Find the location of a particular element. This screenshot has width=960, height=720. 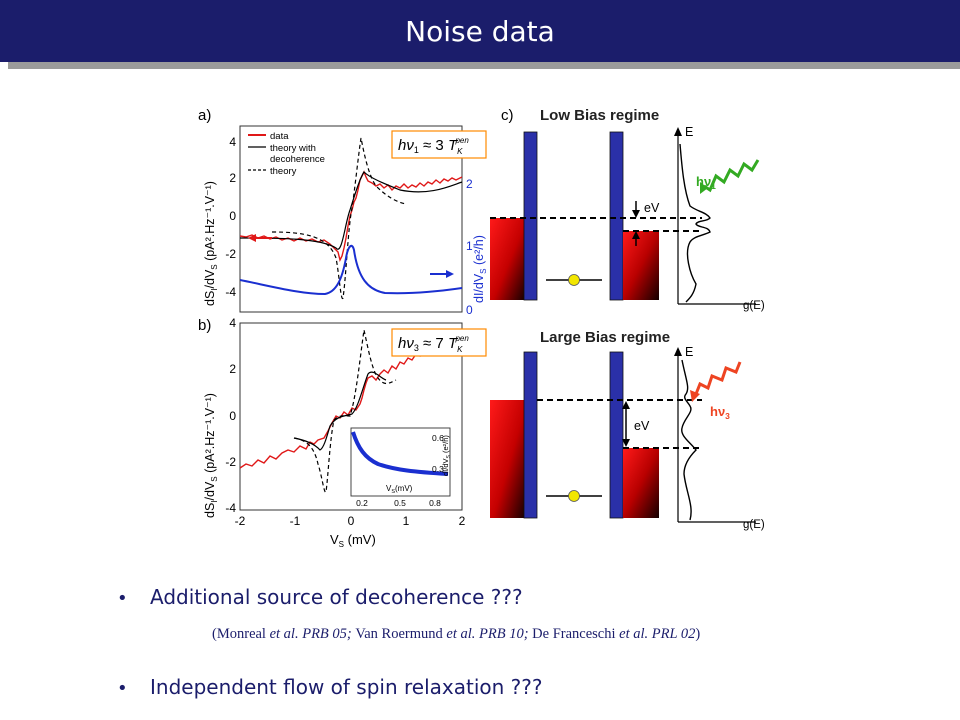

lower-g-label: g(E) is located at coordinates (754, 525).